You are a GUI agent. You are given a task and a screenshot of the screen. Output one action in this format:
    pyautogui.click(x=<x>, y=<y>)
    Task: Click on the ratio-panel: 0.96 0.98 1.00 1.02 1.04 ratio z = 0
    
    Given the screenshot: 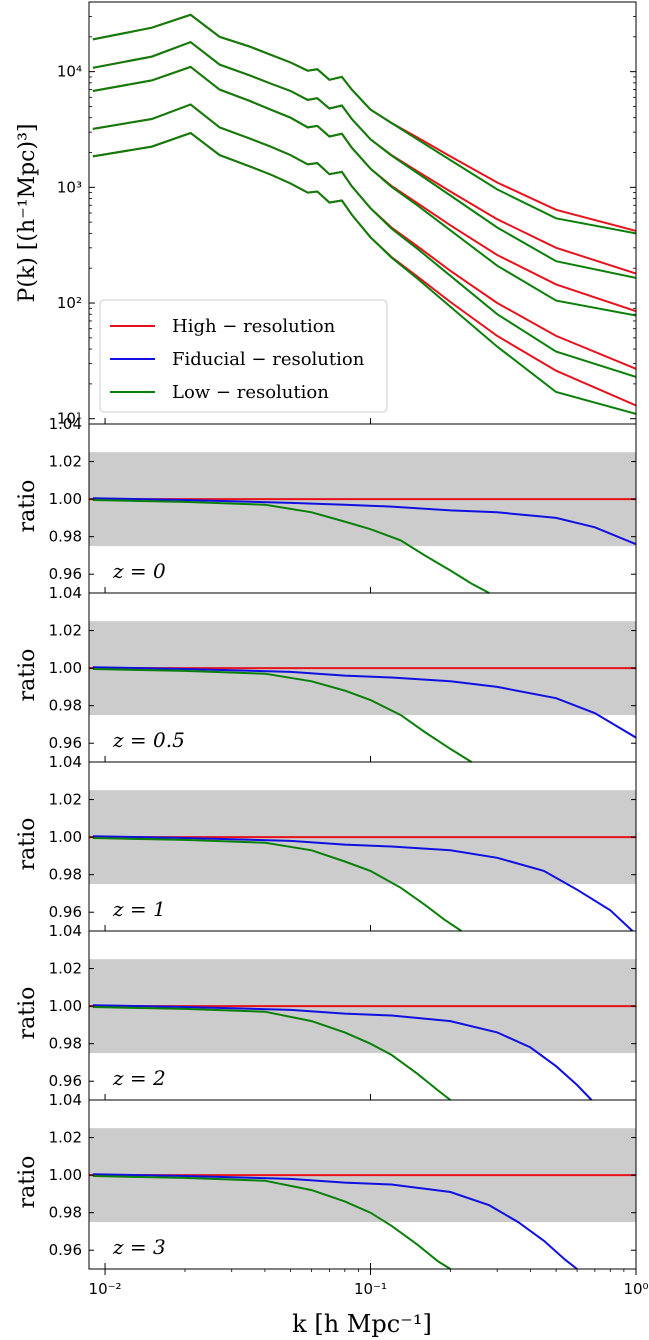 What is the action you would take?
    pyautogui.click(x=326, y=504)
    